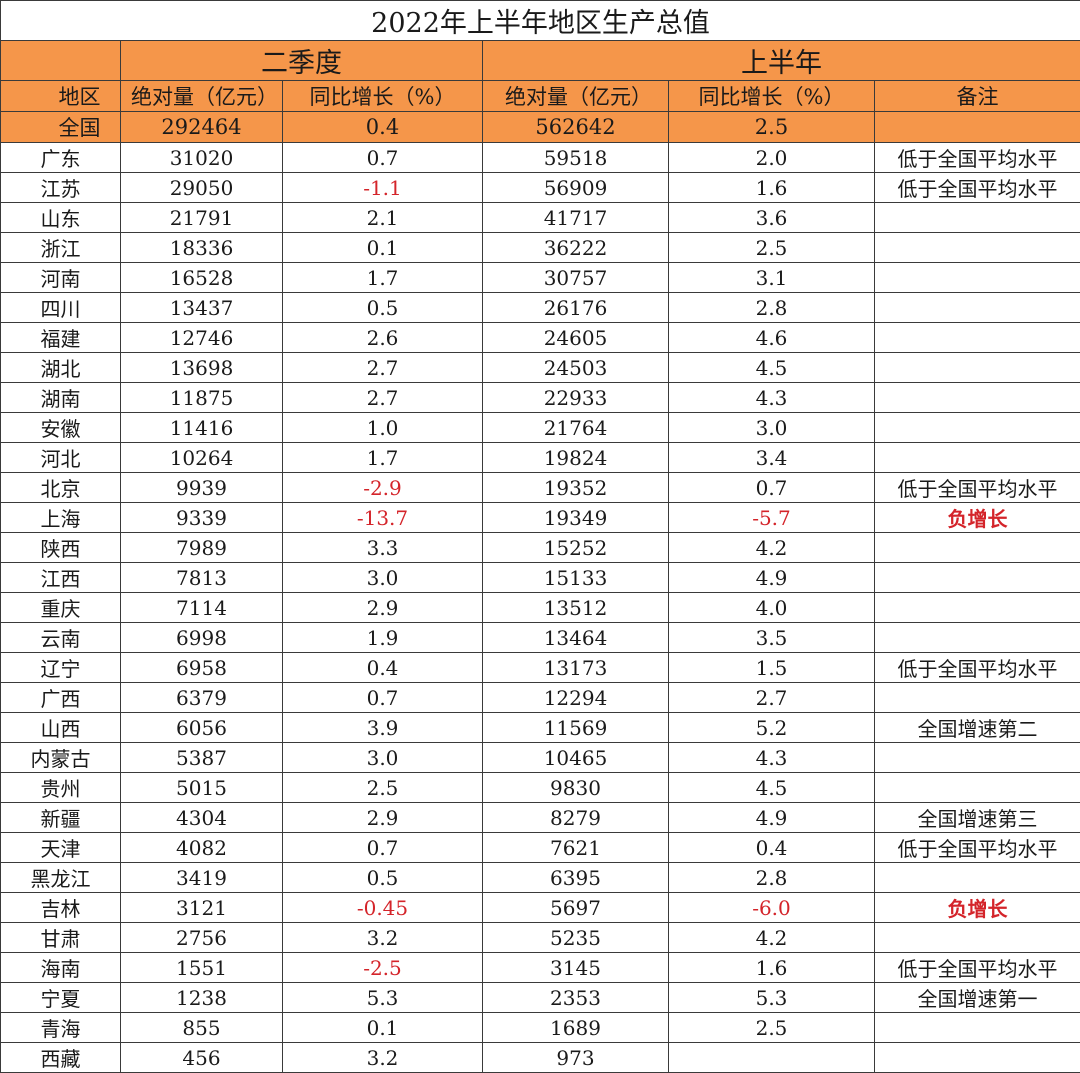 Image resolution: width=1080 pixels, height=1073 pixels. What do you see at coordinates (576, 368) in the screenshot?
I see `h1-abs-cell: 24503` at bounding box center [576, 368].